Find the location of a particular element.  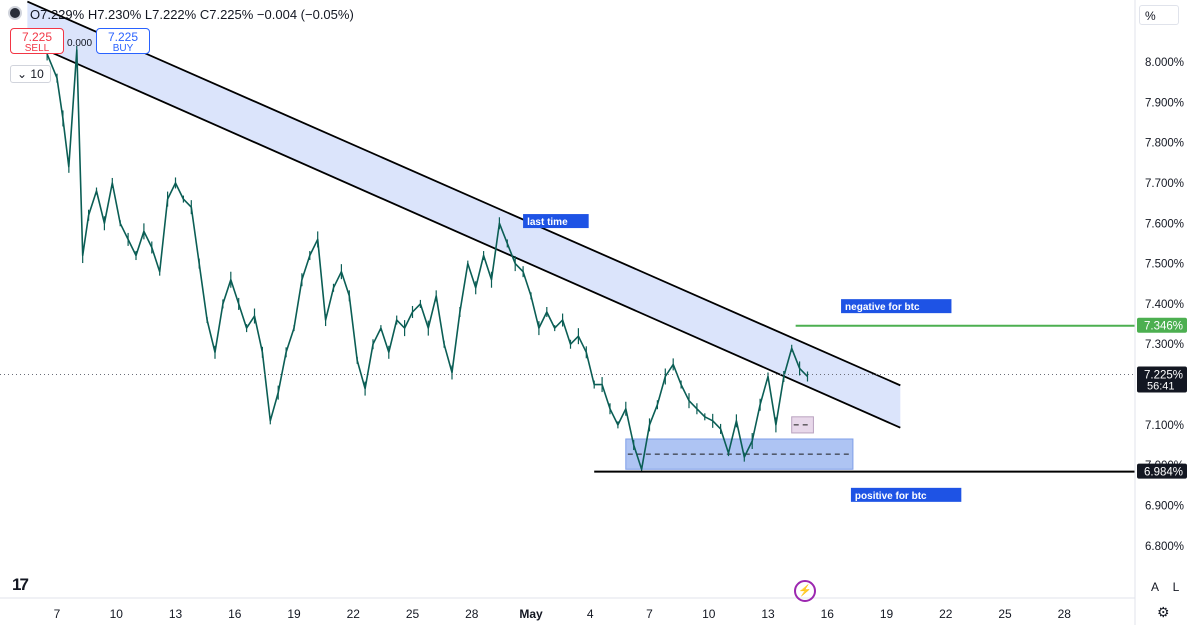

annotation-label: last time is located at coordinates (547, 222).